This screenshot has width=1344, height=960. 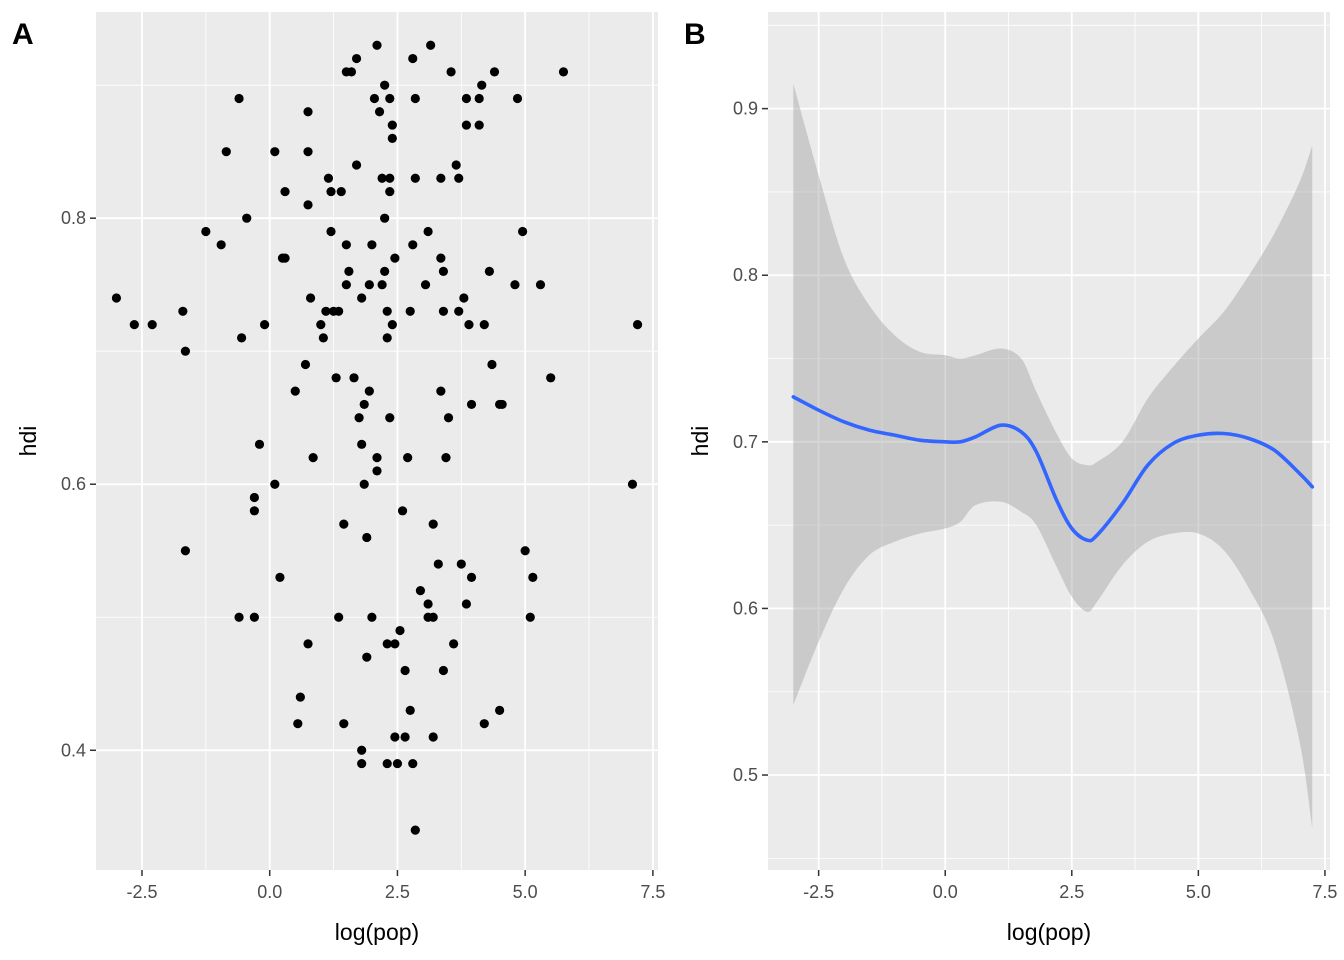 I want to click on panel-b-y-axis-title: hdi, so click(x=700, y=441).